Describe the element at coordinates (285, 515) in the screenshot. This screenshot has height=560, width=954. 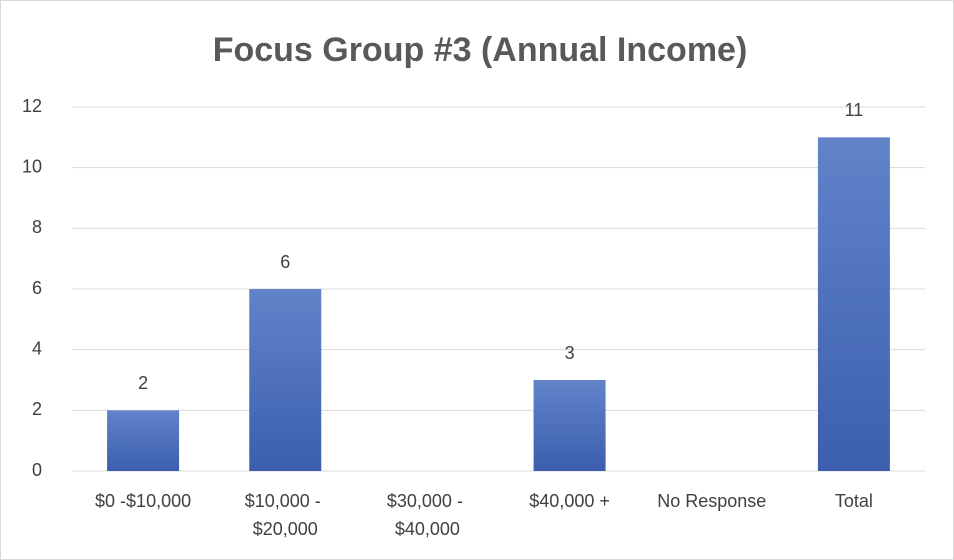
I see `x-tick-label: $10,000 - $20,000` at that location.